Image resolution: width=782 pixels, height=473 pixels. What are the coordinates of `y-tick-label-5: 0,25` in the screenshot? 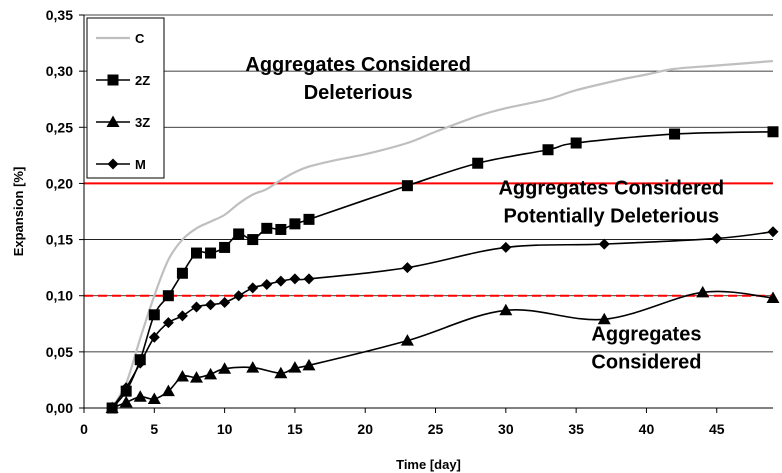 It's located at (59, 127).